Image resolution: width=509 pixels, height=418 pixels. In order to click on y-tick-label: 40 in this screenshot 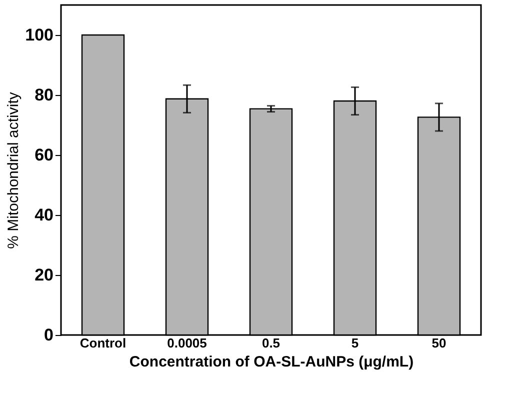, I will do `click(44, 215)`.